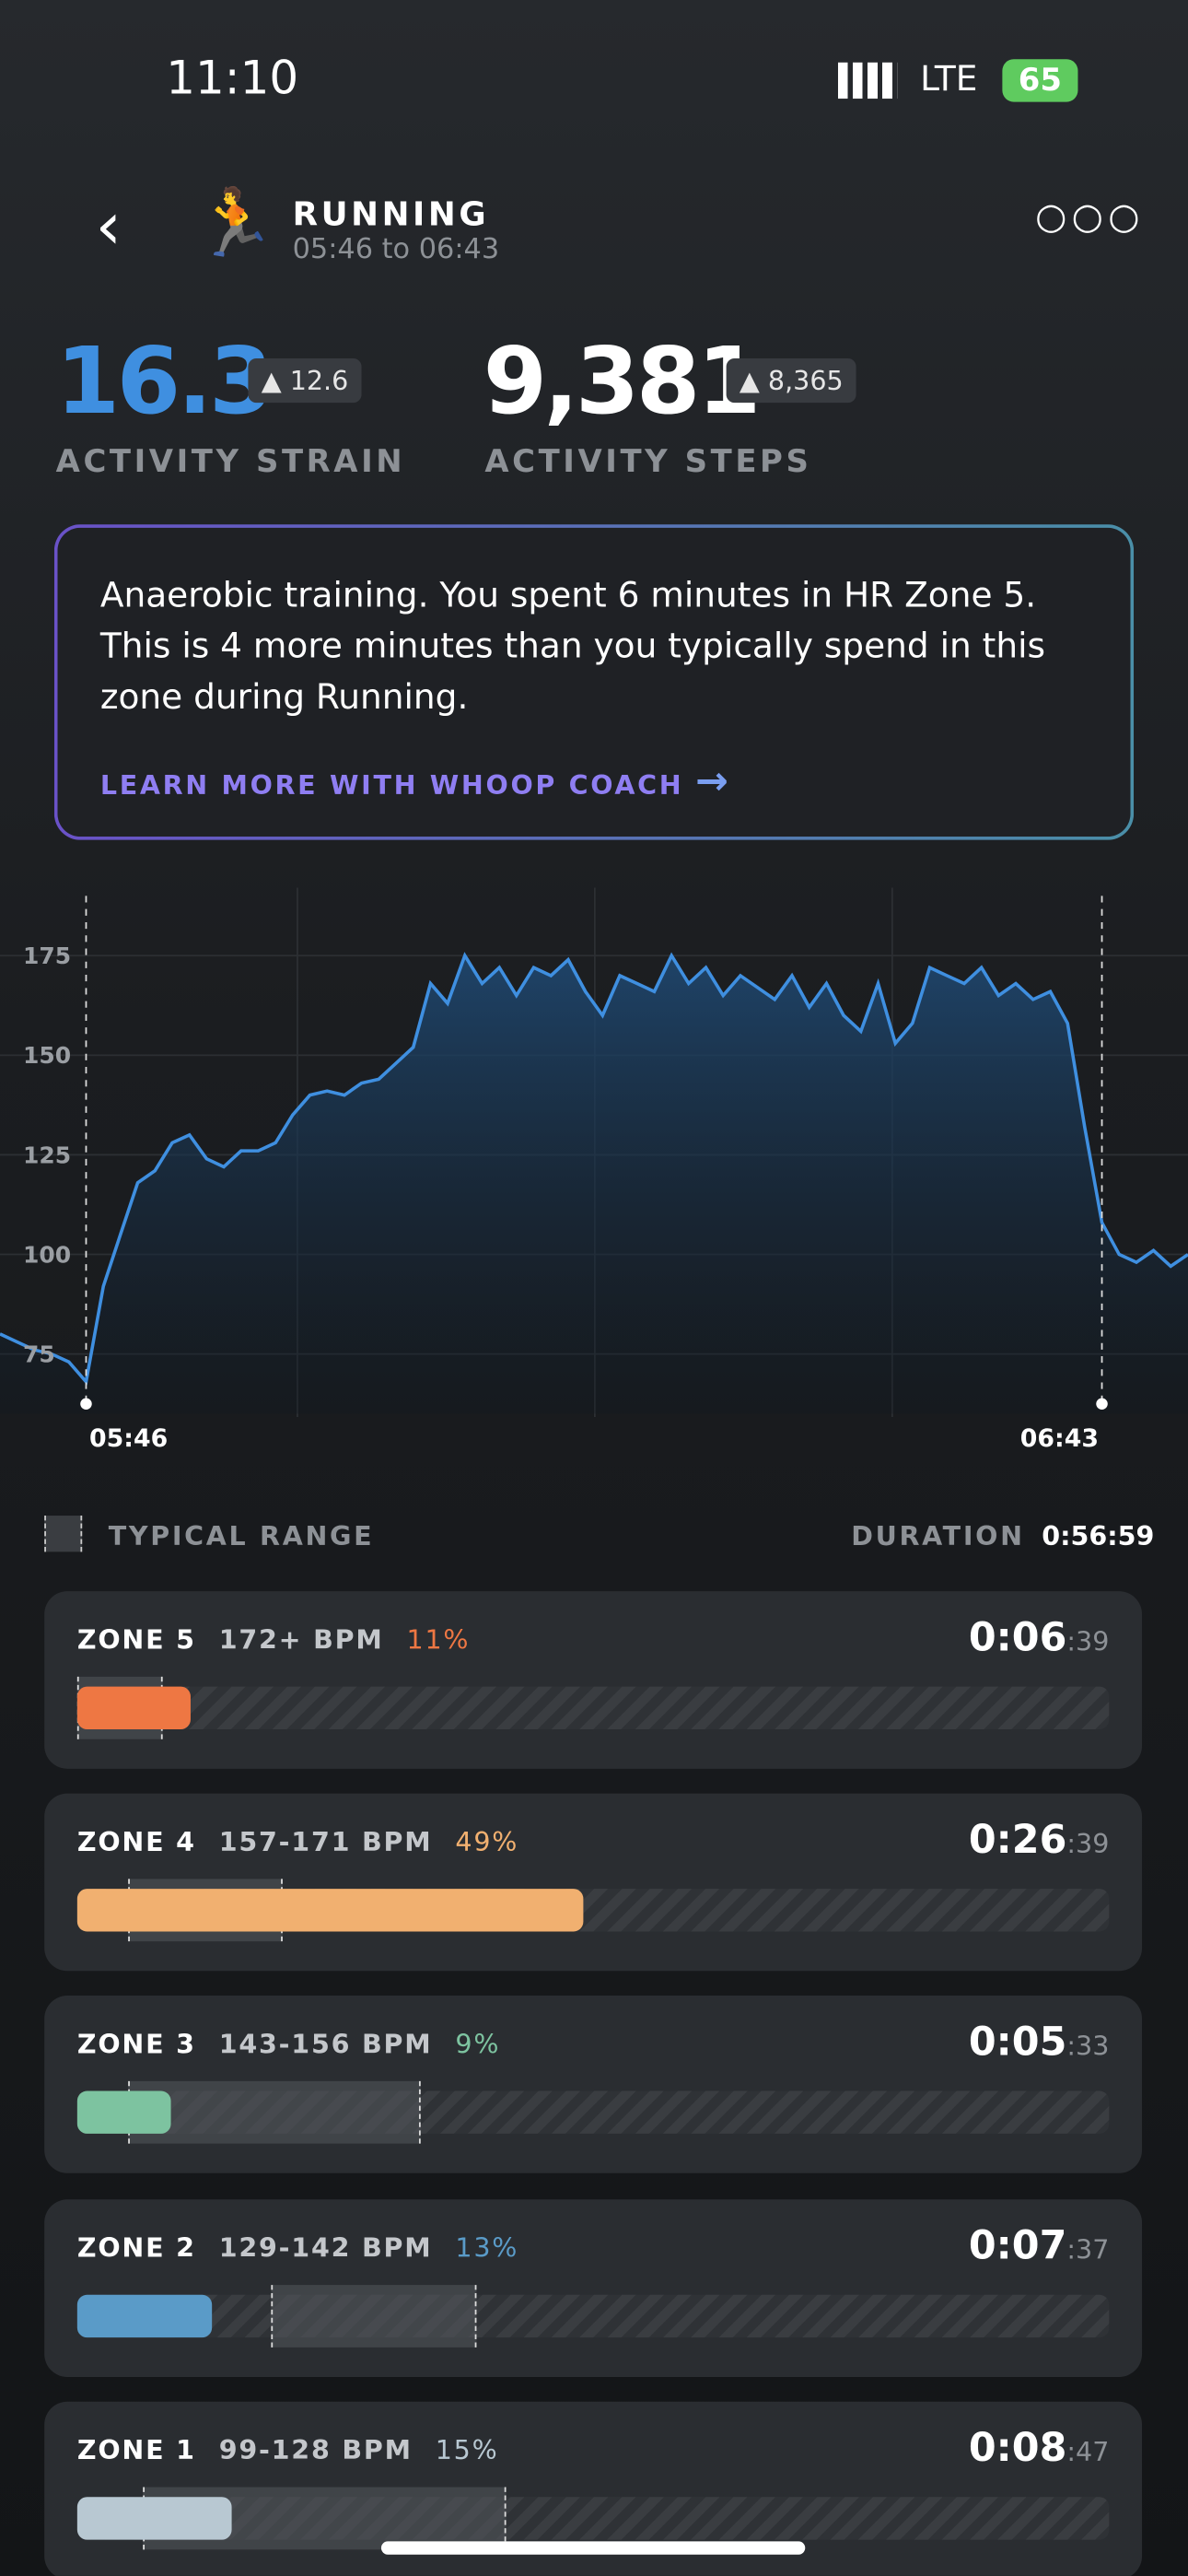 The image size is (1188, 2576). Describe the element at coordinates (1017, 2245) in the screenshot. I see `zone-time-main: 0:07` at that location.